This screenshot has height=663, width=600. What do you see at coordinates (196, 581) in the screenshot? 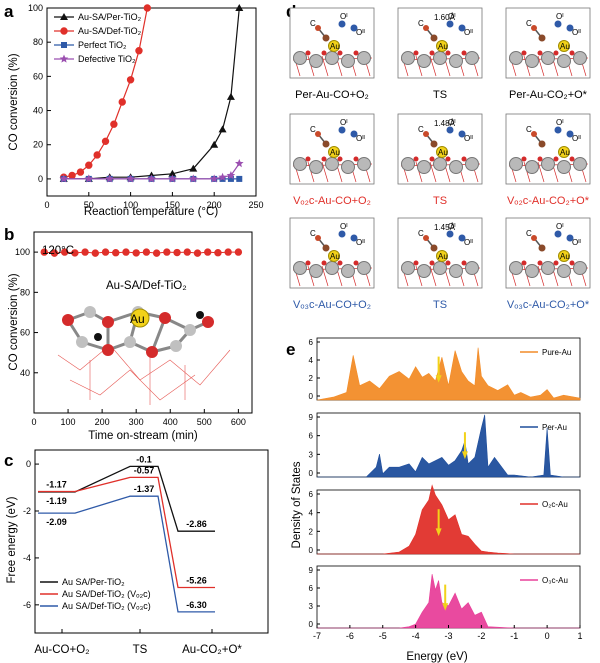
I see `chart-c-value-label: -5.26` at bounding box center [196, 581].